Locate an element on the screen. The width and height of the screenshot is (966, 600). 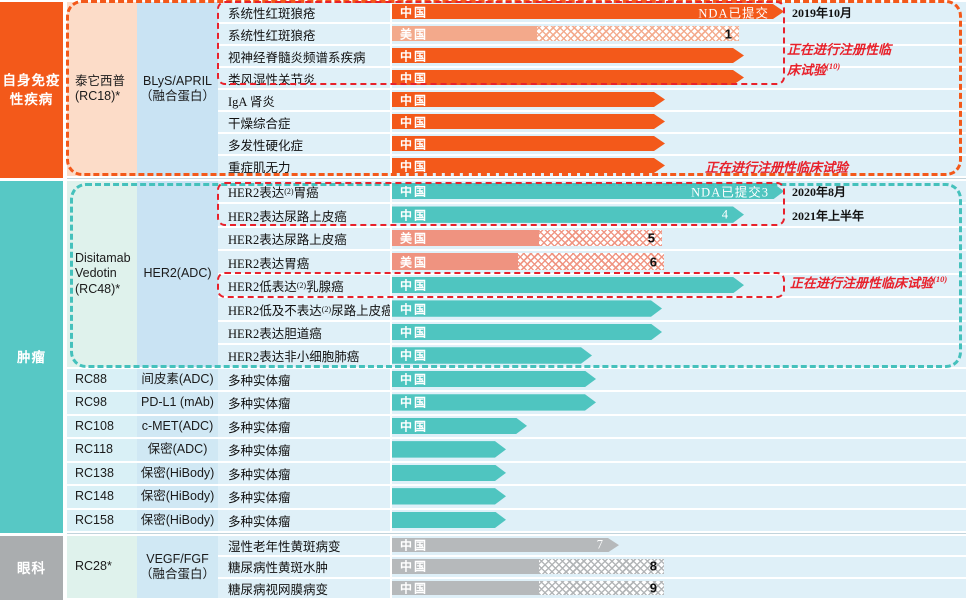
indication-text: HER2表达尿路上皮癌 is located at coordinates (287, 240).